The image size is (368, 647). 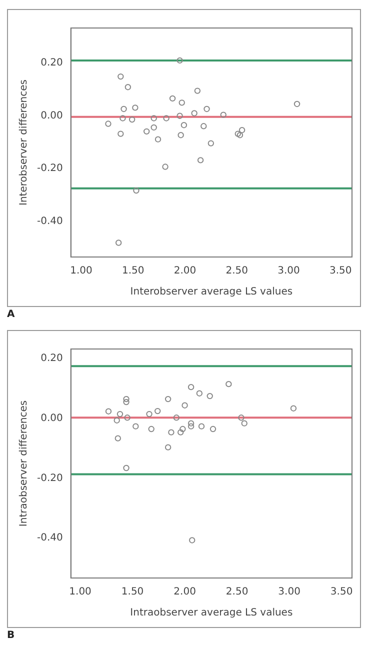 I want to click on y-axis-title: Interobserver differences, so click(x=24, y=143).